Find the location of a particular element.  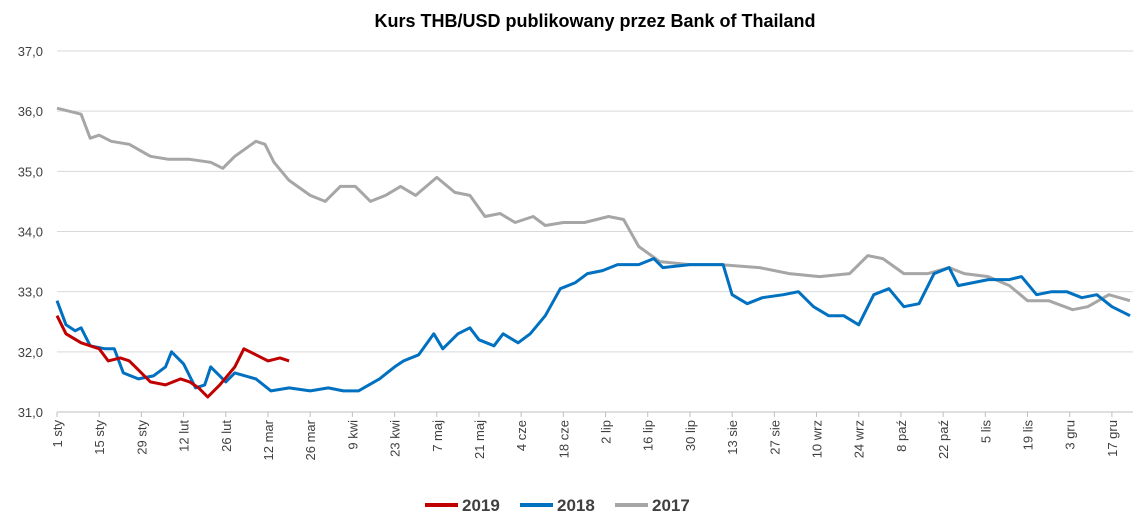

x-tick-label: 13 sie is located at coordinates (732, 437).